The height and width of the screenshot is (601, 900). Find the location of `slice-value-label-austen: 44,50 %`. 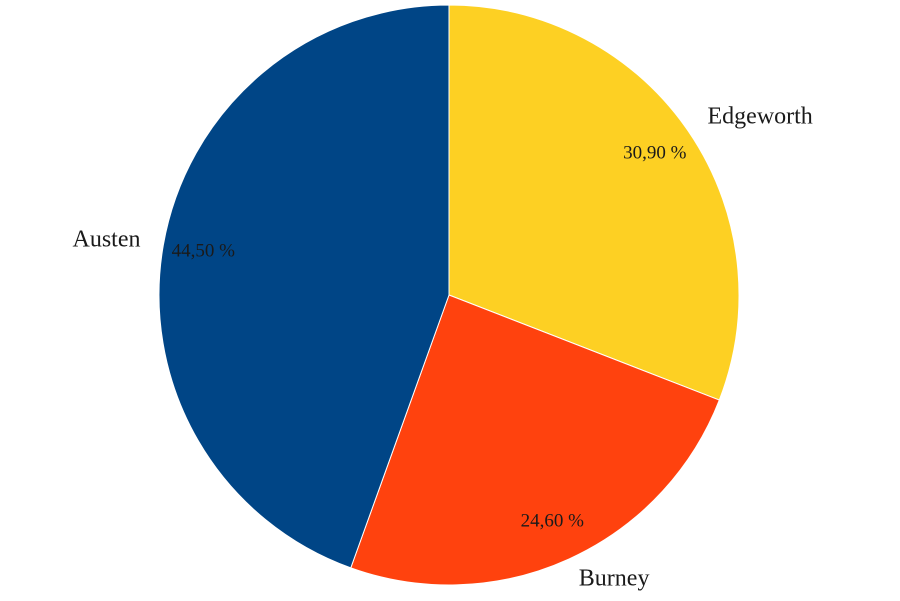

slice-value-label-austen: 44,50 % is located at coordinates (204, 250).